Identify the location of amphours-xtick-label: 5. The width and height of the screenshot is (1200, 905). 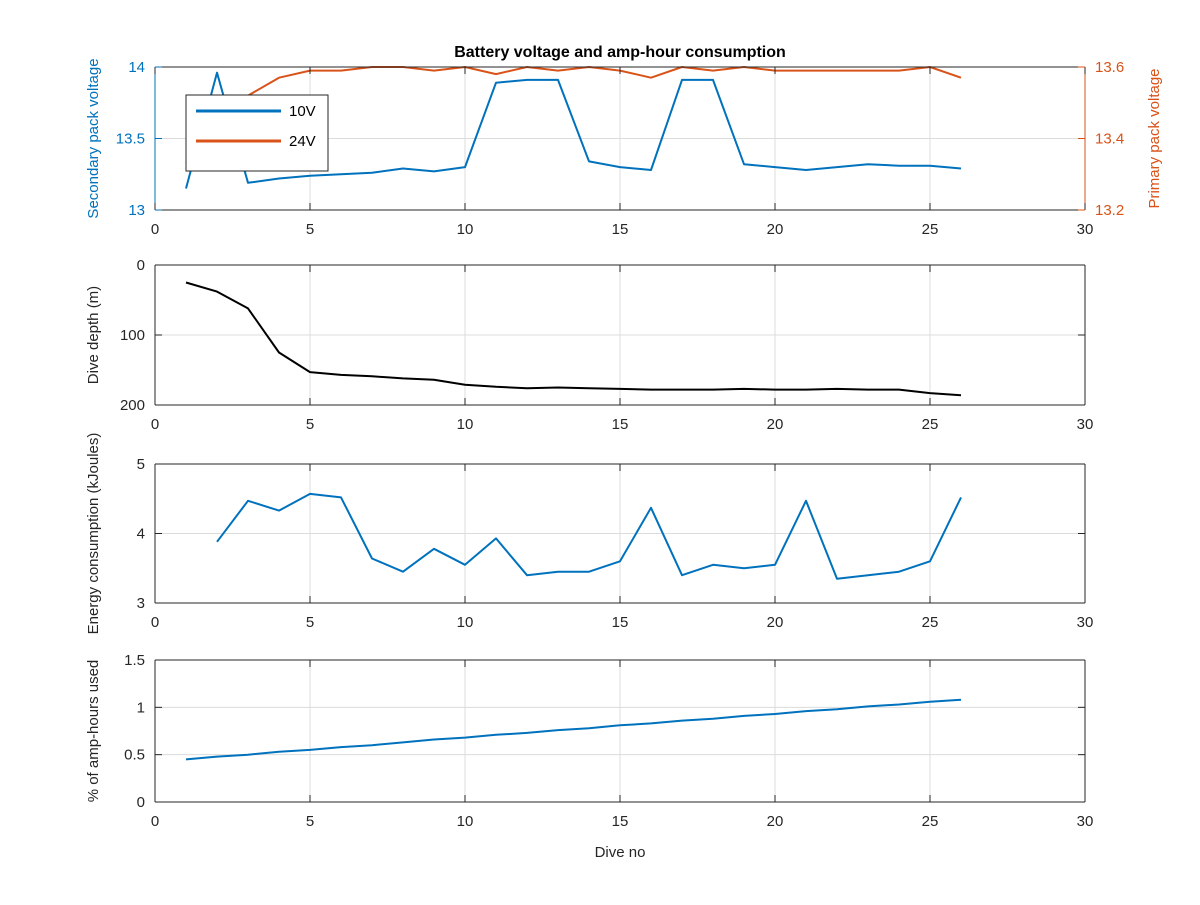
(310, 821).